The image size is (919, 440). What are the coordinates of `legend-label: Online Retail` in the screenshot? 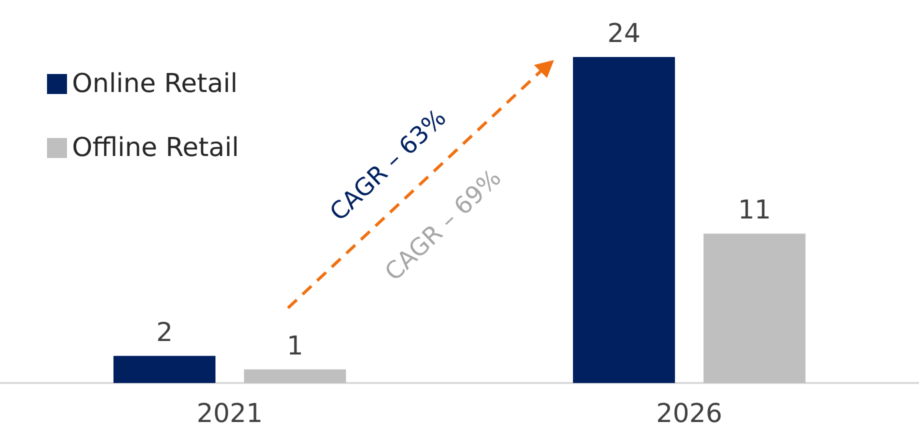 It's located at (155, 84).